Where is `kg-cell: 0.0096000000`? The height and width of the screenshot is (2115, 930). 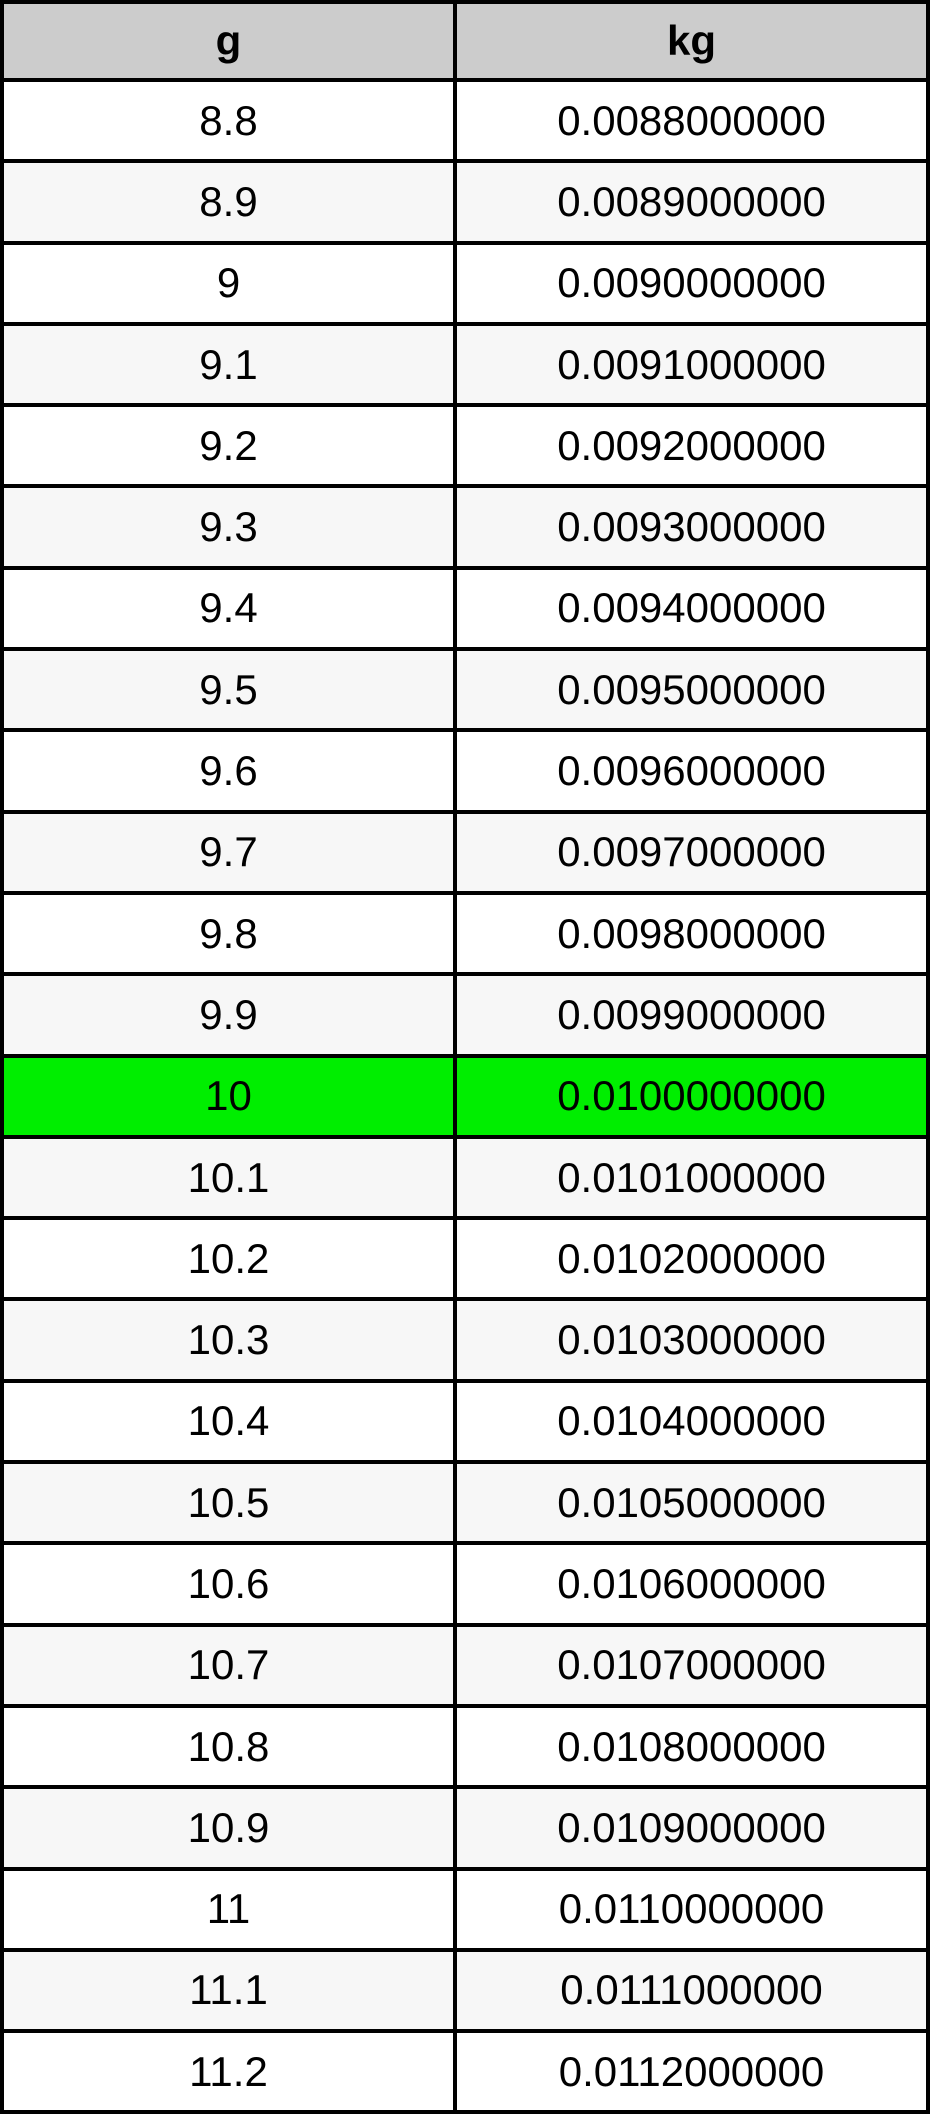
kg-cell: 0.0096000000 is located at coordinates (693, 773).